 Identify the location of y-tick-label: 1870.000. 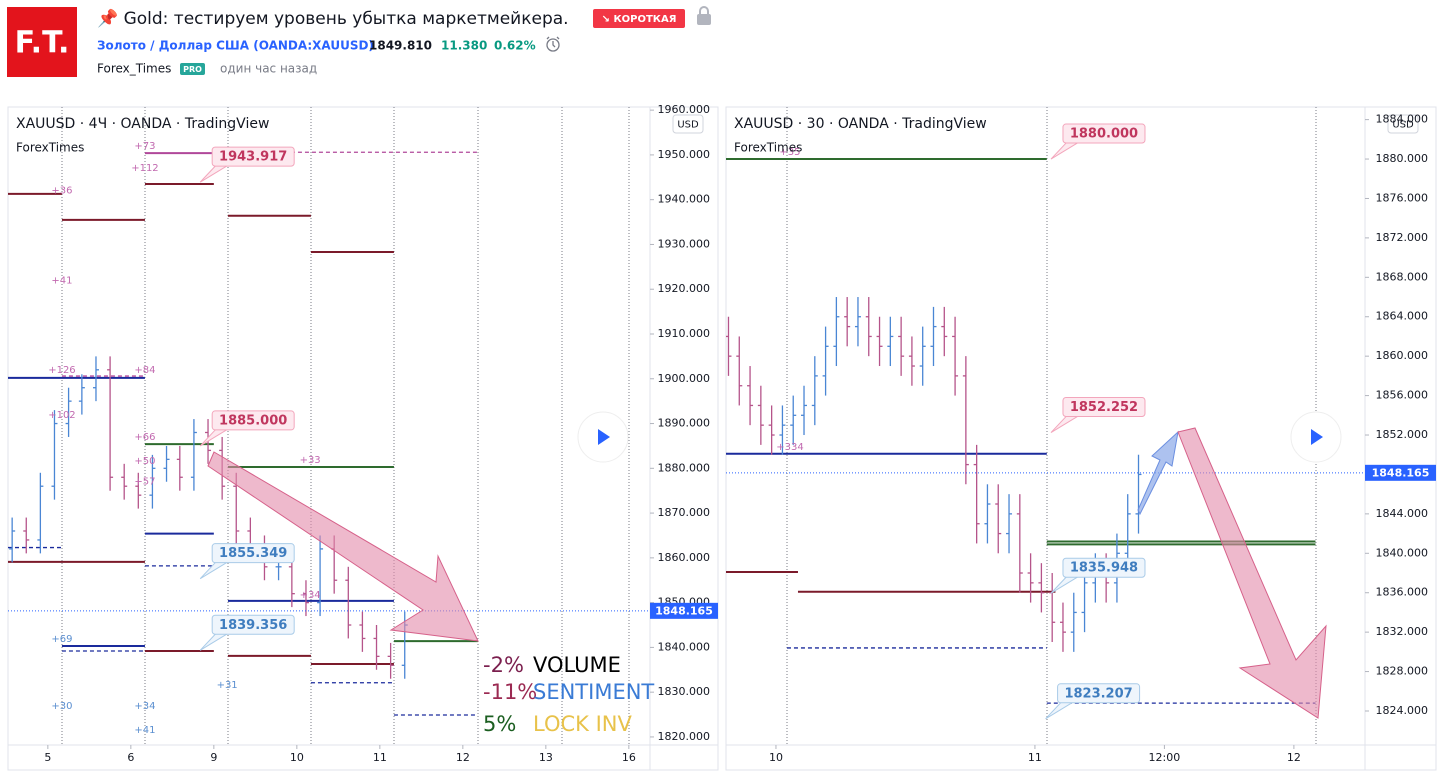
(684, 512).